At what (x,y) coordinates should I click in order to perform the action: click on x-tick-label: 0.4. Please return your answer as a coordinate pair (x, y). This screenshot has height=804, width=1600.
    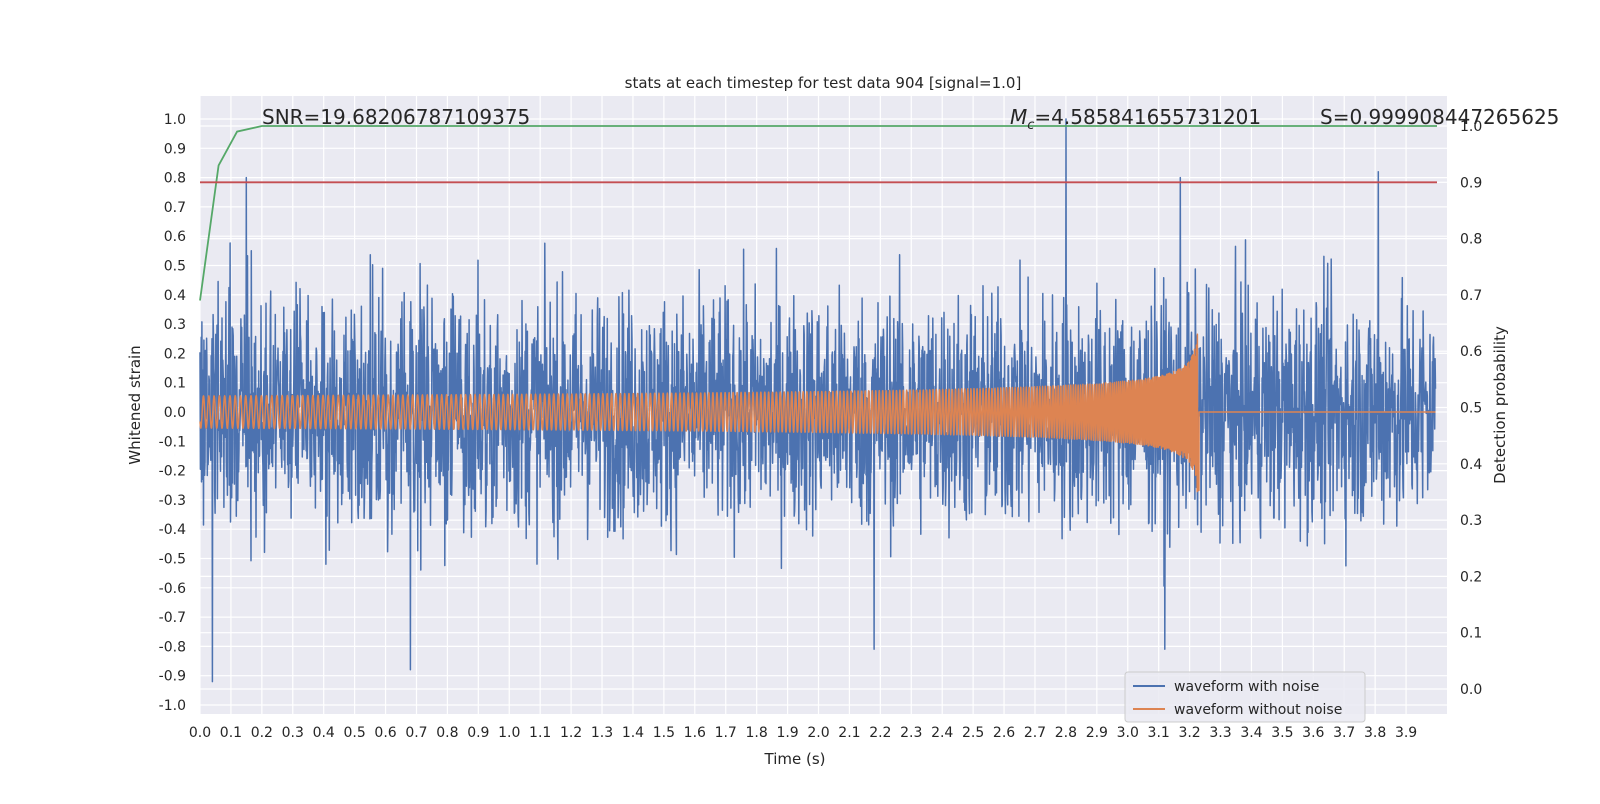
    Looking at the image, I should click on (324, 733).